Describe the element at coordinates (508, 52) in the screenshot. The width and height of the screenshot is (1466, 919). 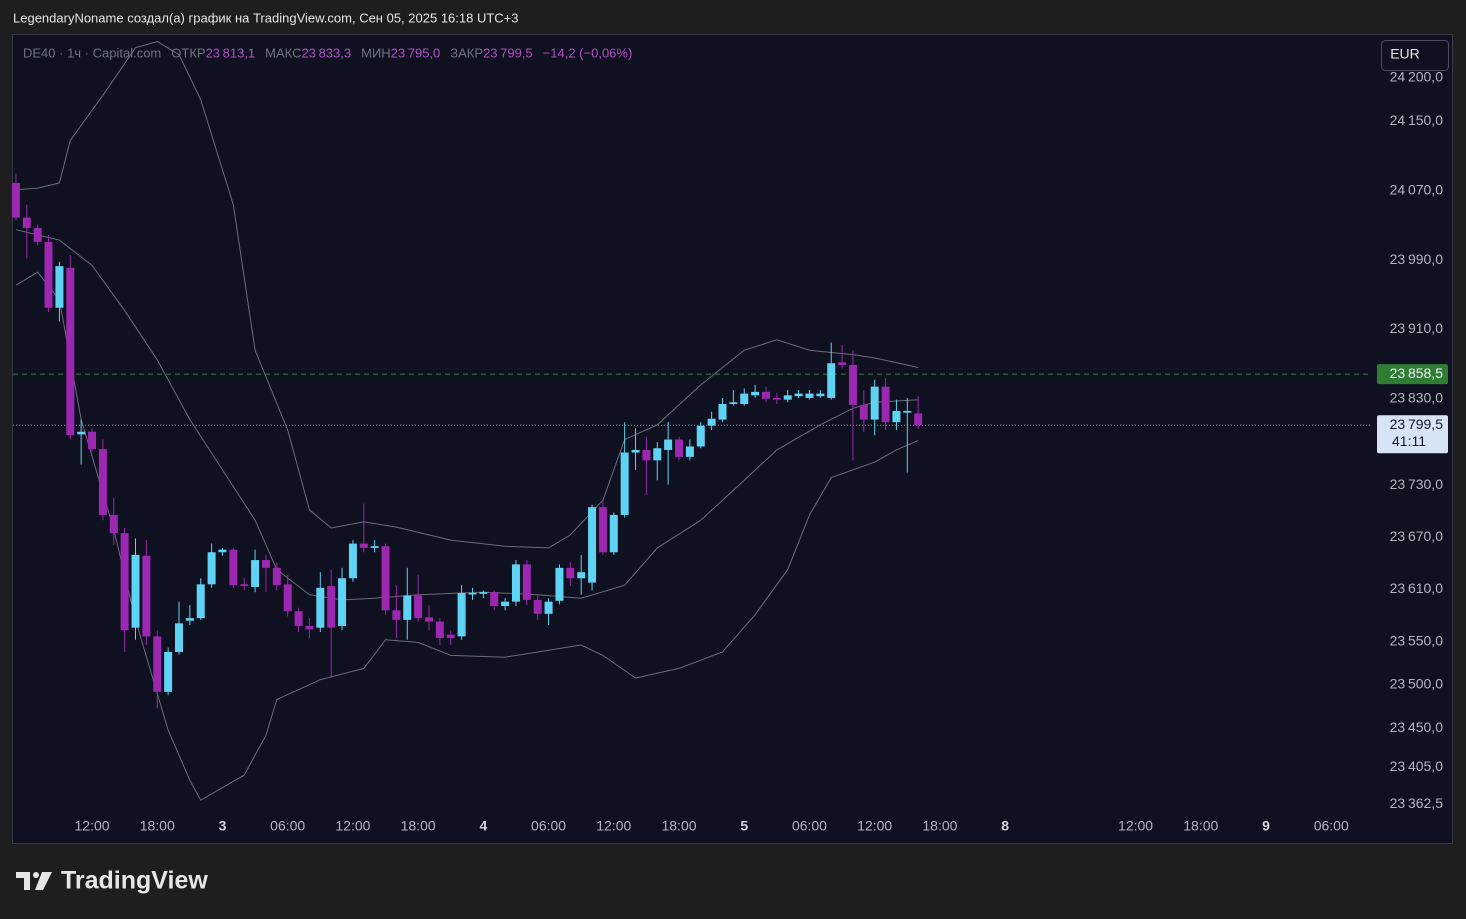
I see `legend-value: 23 799,5` at that location.